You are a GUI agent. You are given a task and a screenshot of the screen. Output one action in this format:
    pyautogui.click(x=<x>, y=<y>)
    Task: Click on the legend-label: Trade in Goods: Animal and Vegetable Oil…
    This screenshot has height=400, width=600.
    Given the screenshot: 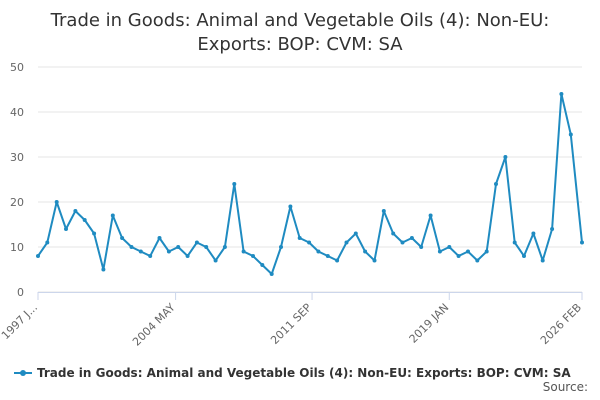 What is the action you would take?
    pyautogui.click(x=304, y=373)
    